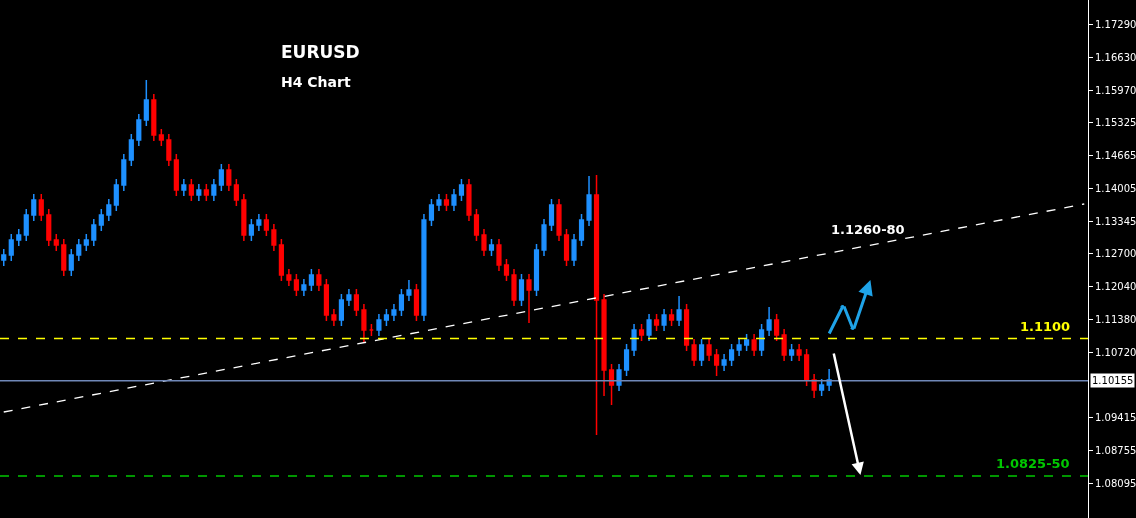 This screenshot has height=518, width=1136. I want to click on annotation: 1.1260-80, so click(868, 229).